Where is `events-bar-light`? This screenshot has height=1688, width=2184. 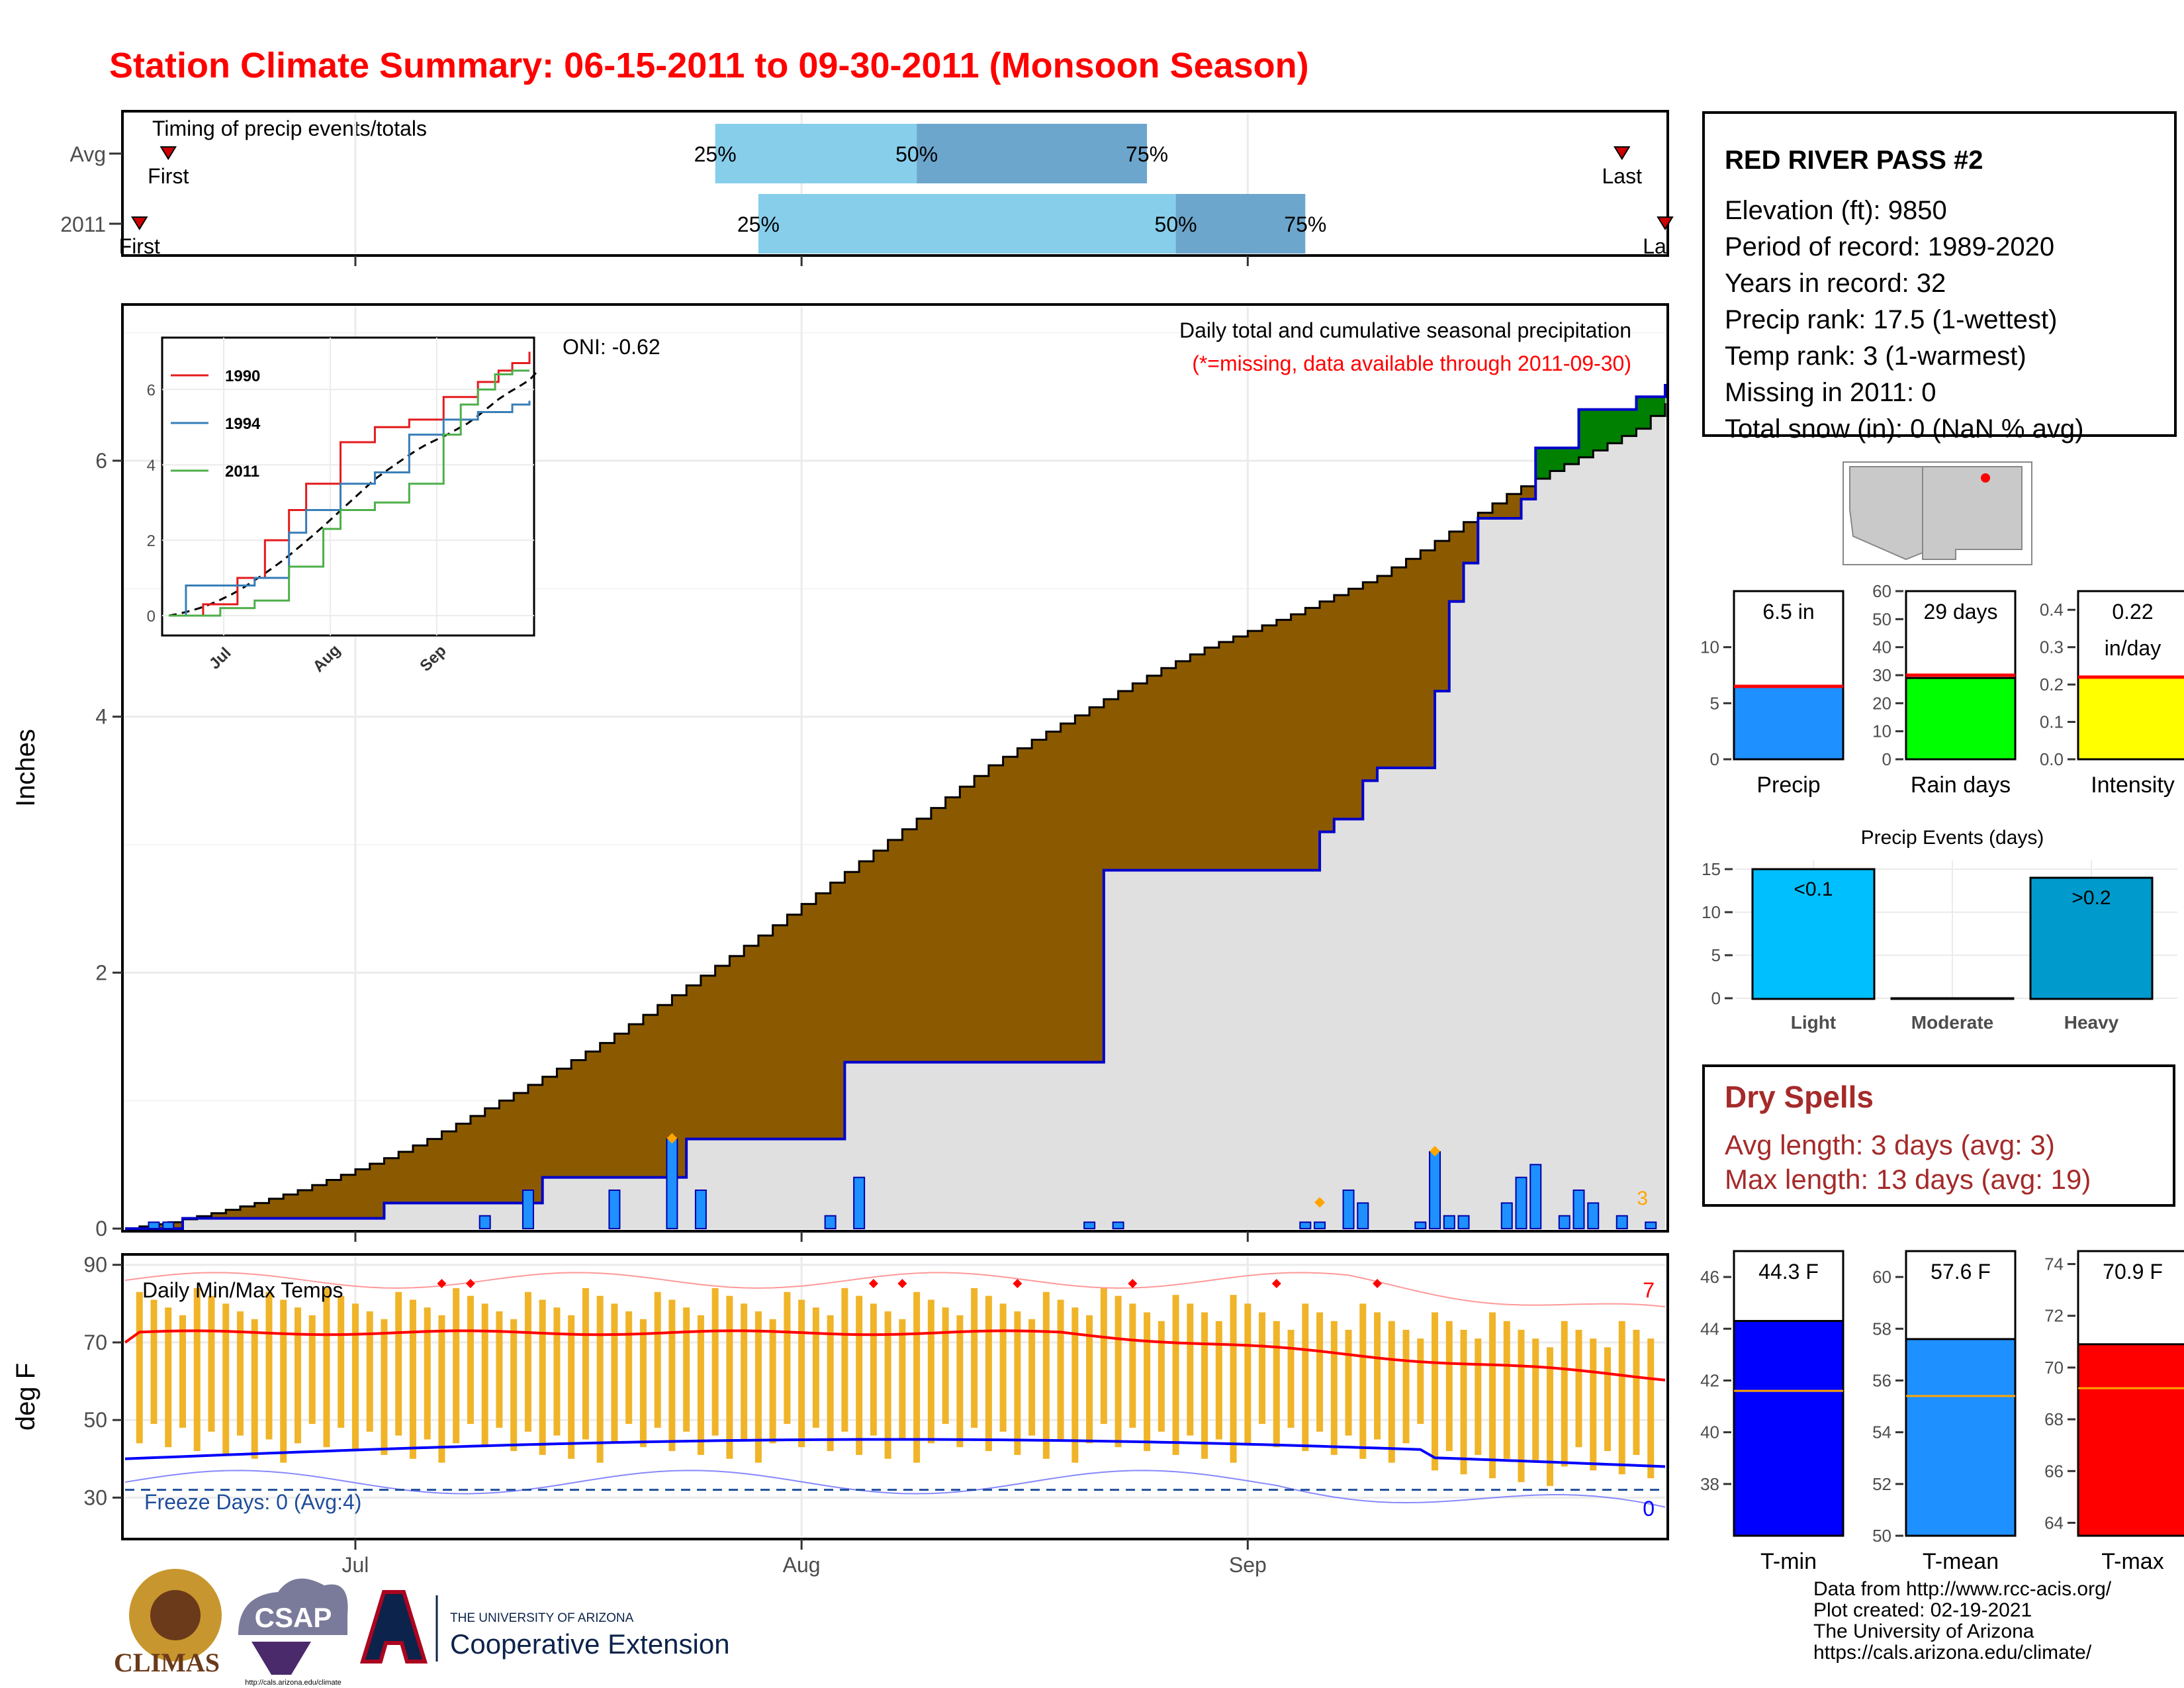
events-bar-light is located at coordinates (1814, 934).